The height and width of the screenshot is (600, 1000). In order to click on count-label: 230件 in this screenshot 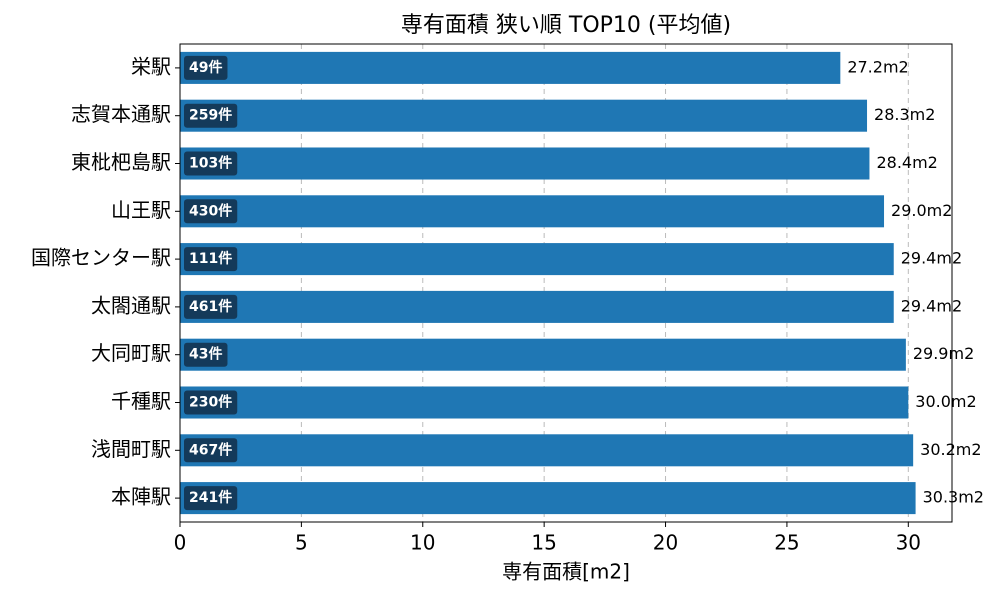, I will do `click(210, 402)`.